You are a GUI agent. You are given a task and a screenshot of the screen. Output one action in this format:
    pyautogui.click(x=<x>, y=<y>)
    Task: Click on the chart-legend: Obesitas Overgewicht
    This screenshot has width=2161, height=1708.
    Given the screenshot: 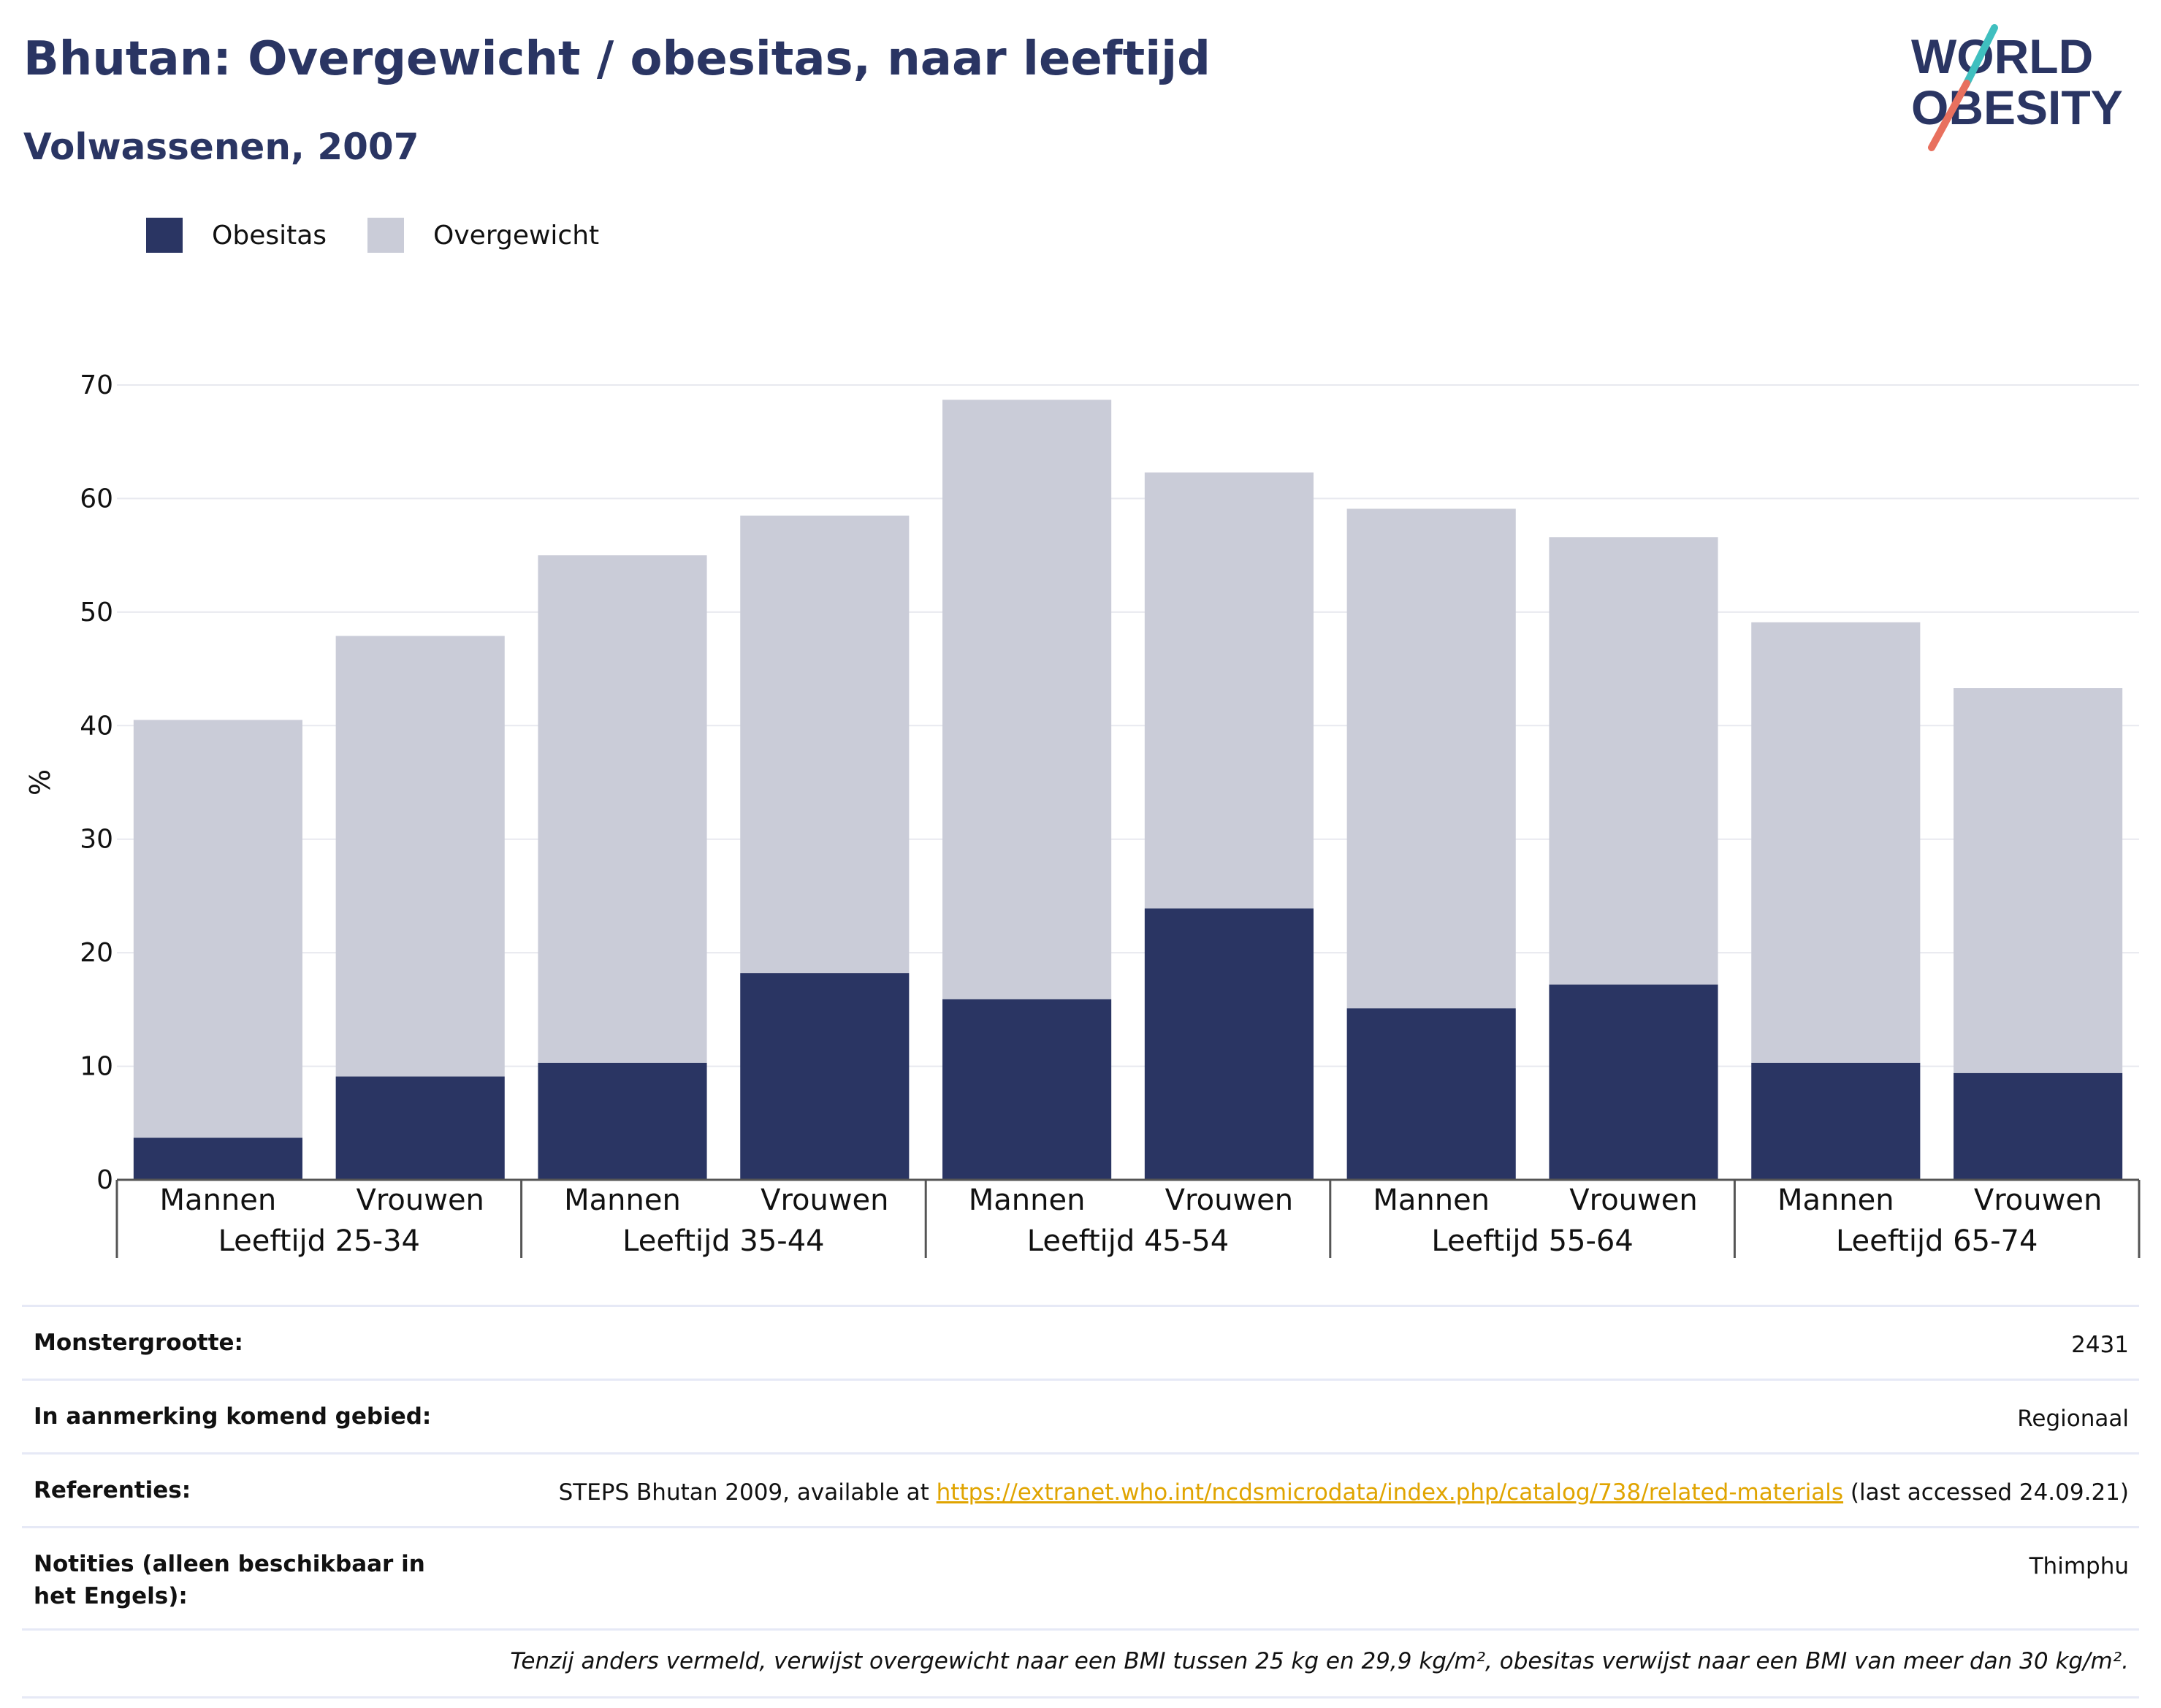 What is the action you would take?
    pyautogui.click(x=393, y=235)
    